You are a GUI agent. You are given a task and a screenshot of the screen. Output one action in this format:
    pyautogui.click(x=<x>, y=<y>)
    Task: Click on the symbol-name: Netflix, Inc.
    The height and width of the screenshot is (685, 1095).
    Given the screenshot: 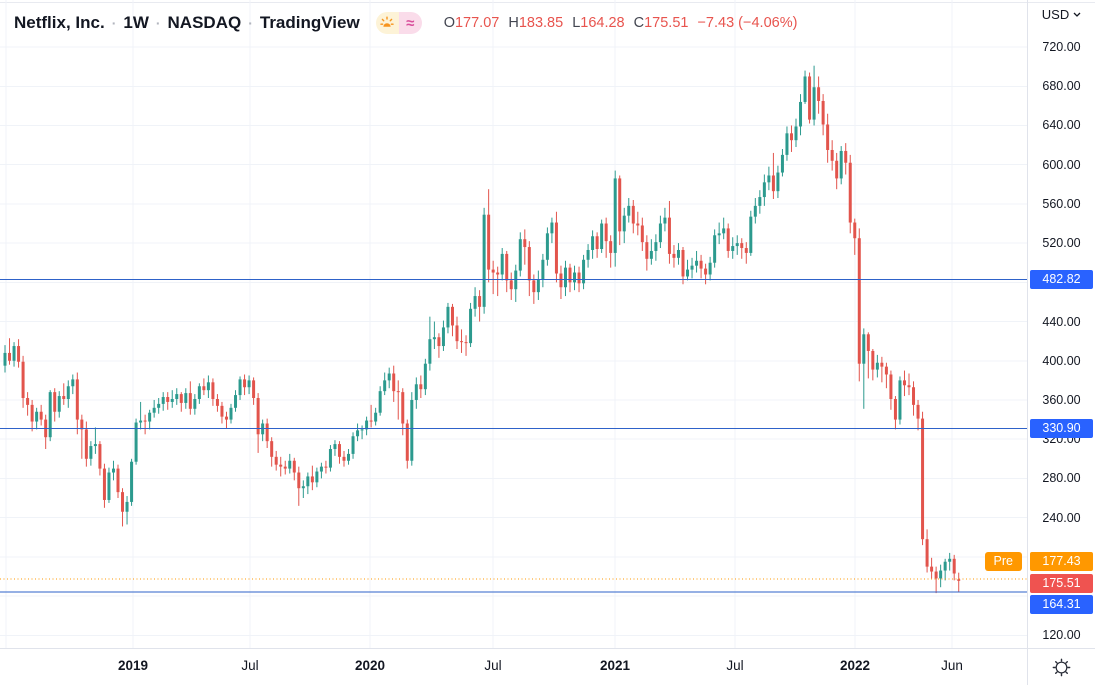 What is the action you would take?
    pyautogui.click(x=59, y=22)
    